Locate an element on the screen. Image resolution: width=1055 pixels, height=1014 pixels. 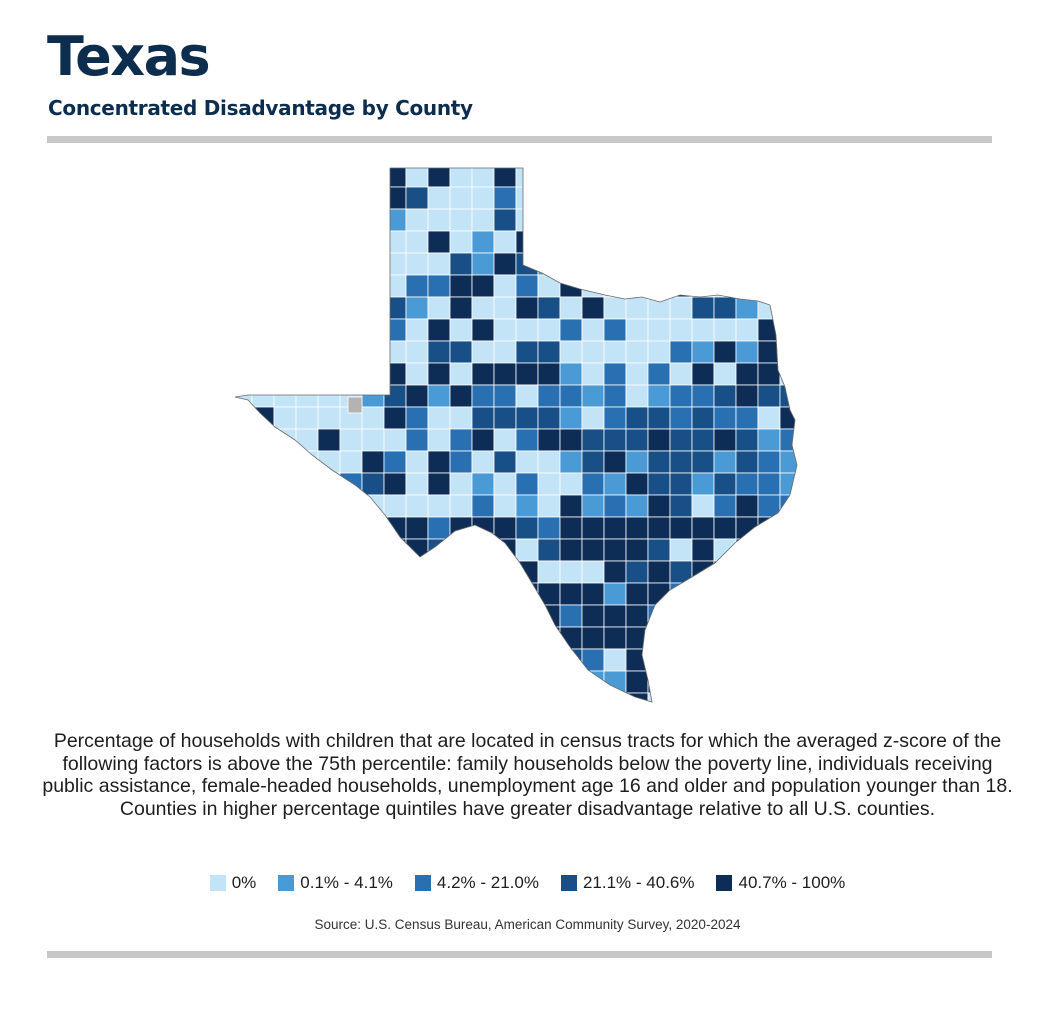
legend-item-0: 0% is located at coordinates (232, 883).